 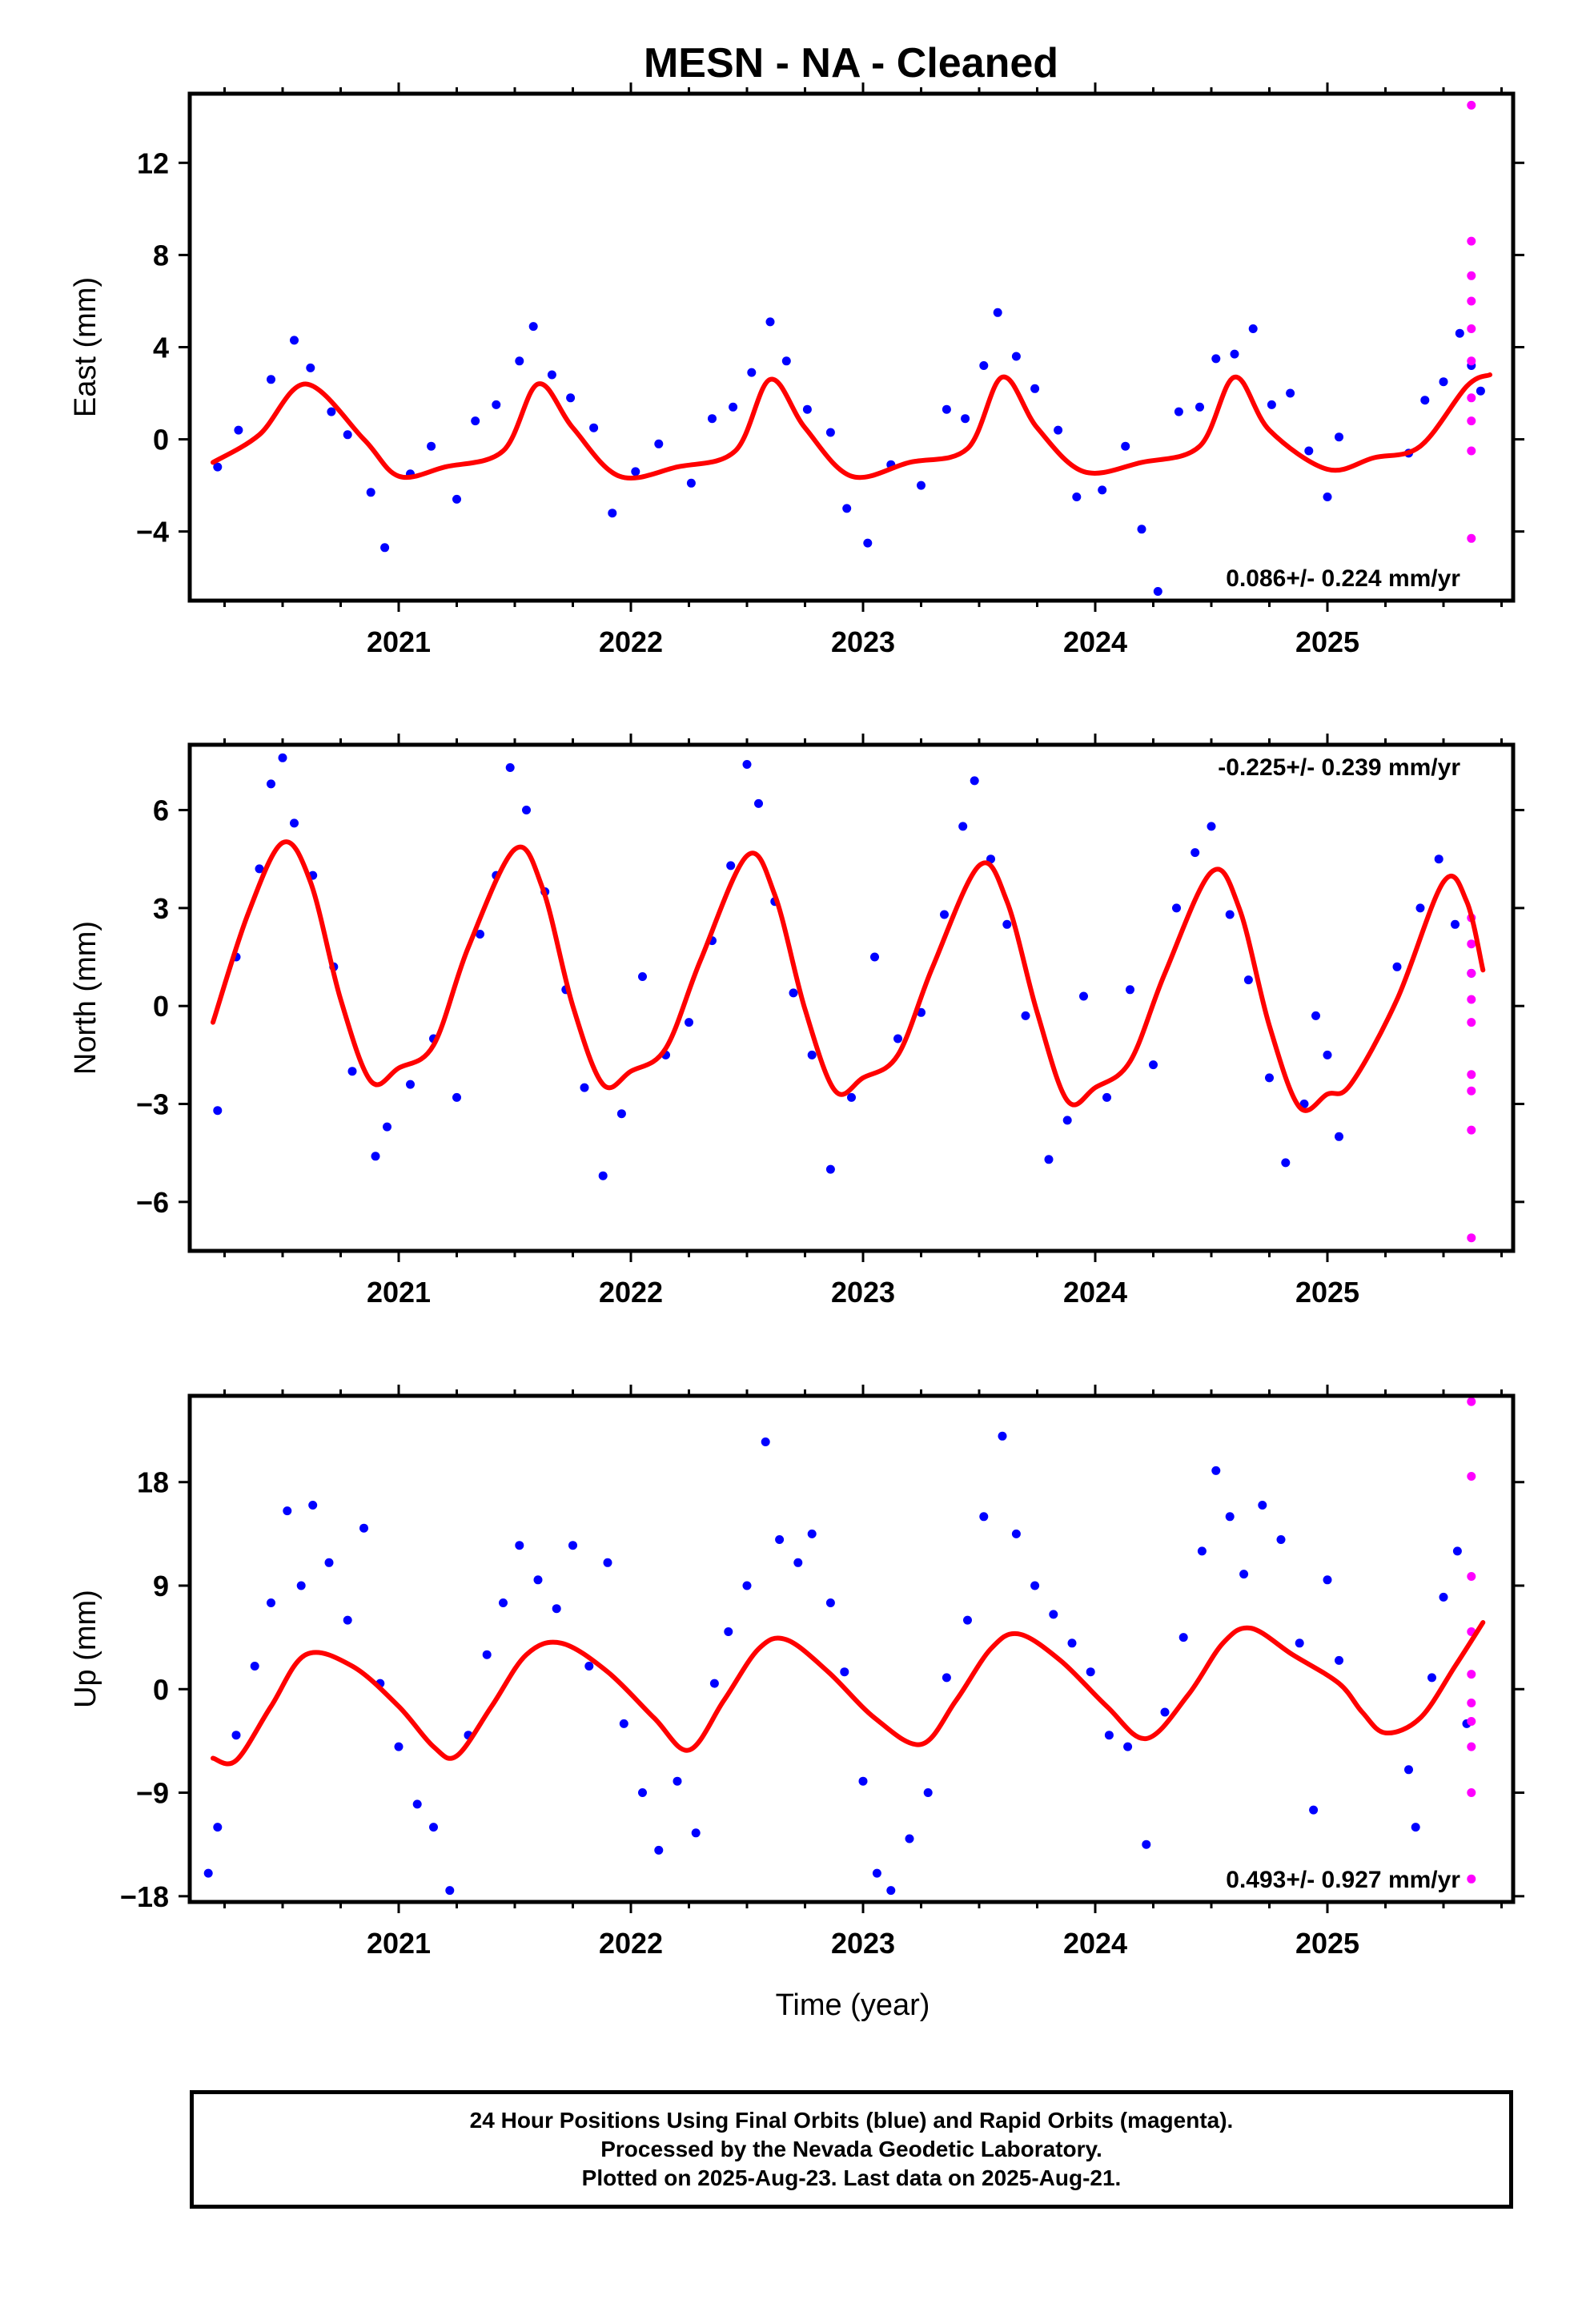 What do you see at coordinates (152, 1104) in the screenshot?
I see `north-y-tick-label: −3` at bounding box center [152, 1104].